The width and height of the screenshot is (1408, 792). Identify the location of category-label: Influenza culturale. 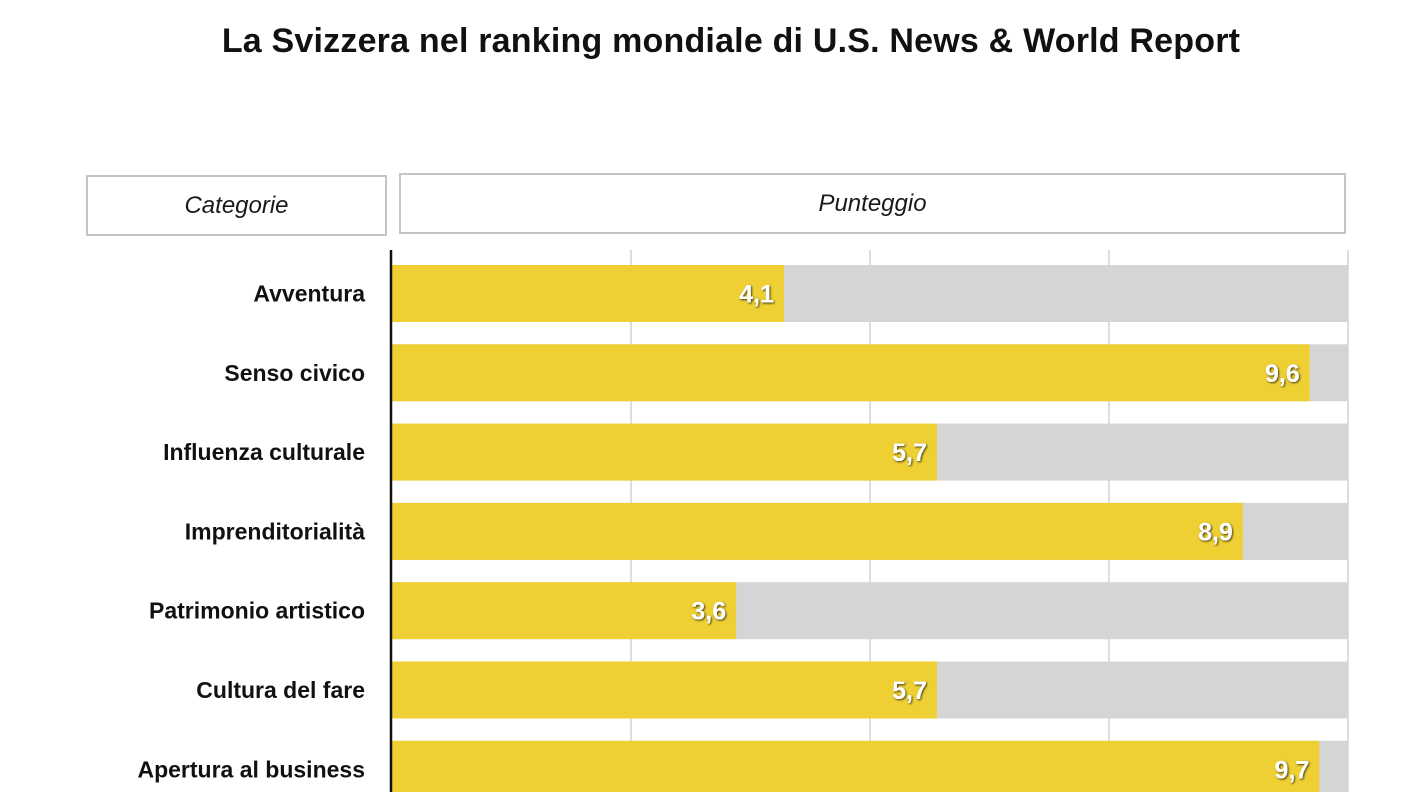
(264, 452).